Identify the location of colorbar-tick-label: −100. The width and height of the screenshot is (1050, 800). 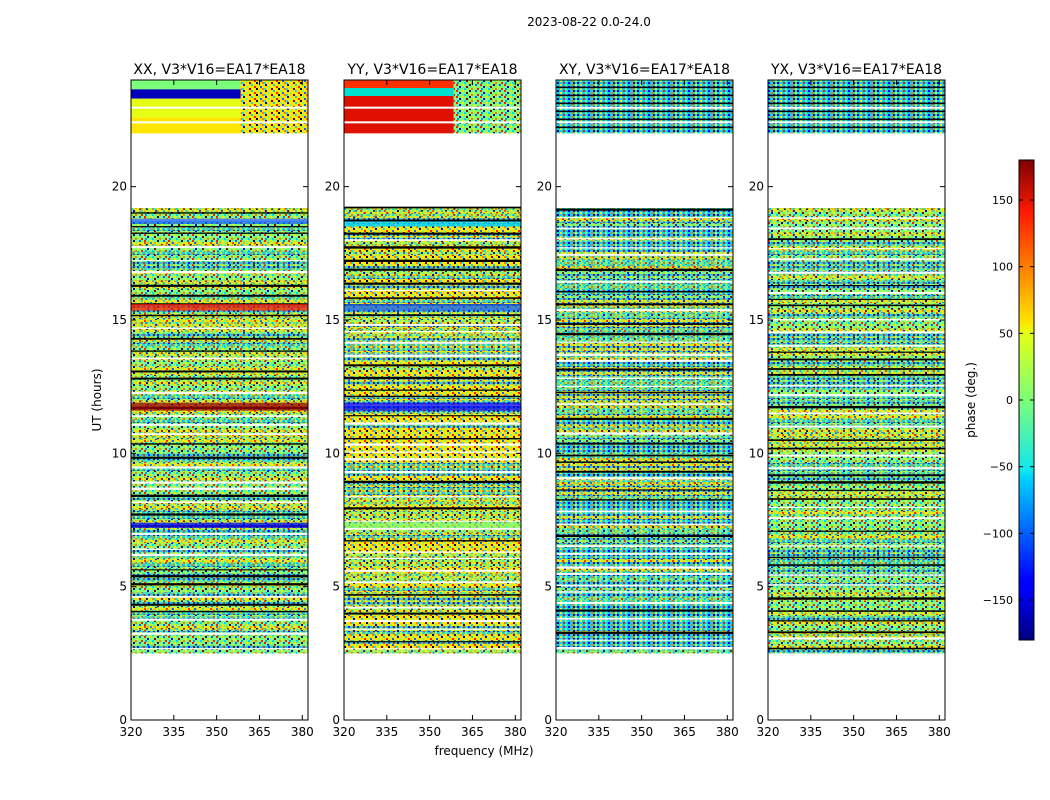
(998, 533).